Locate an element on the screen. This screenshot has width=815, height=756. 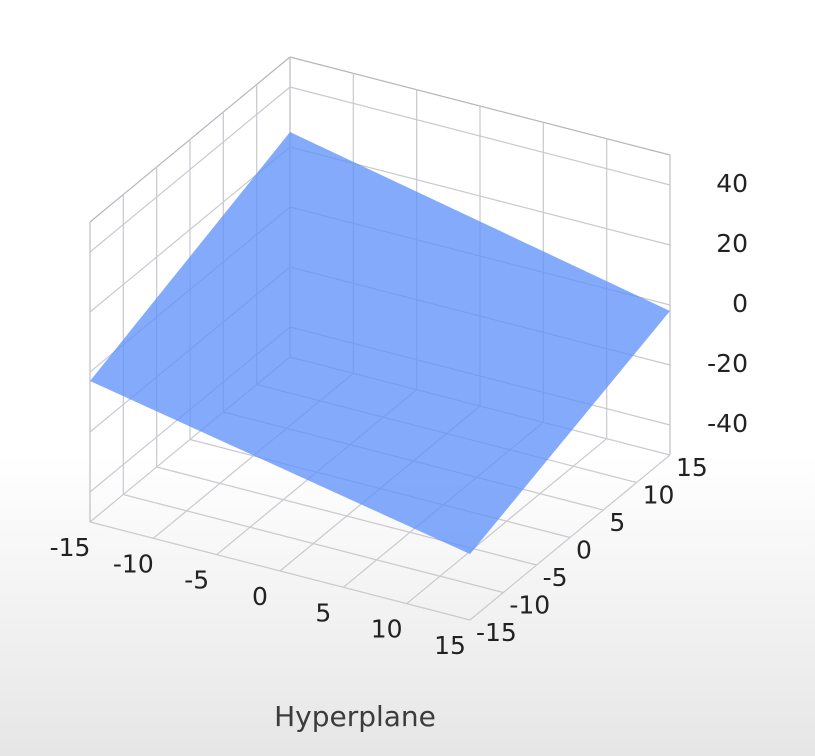
x-tick-label: 0 is located at coordinates (260, 596).